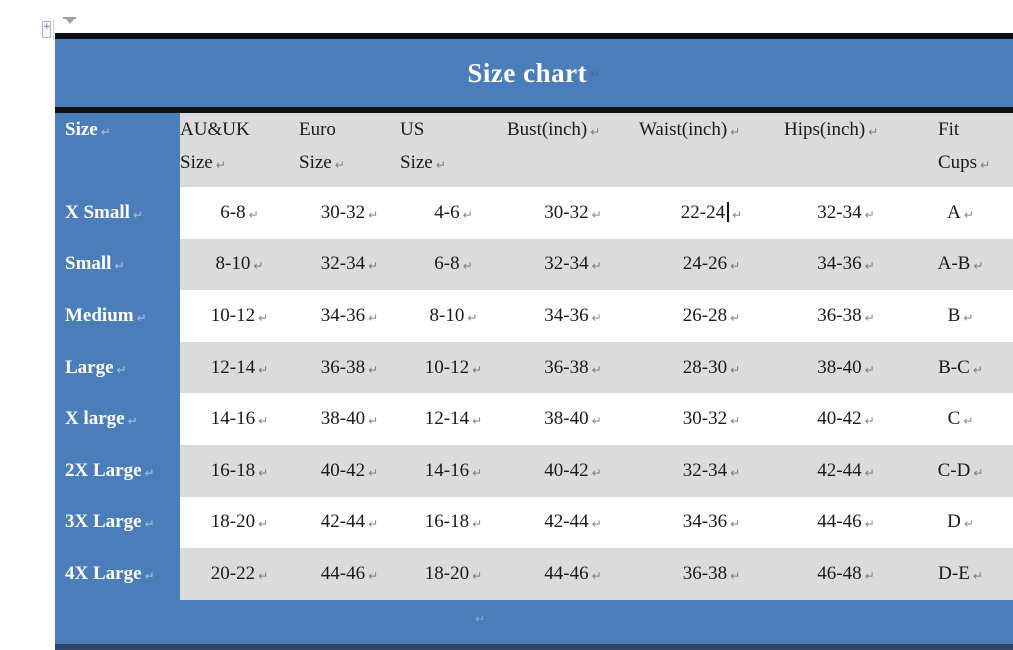 This screenshot has height=650, width=1013. I want to click on cell-au-uk-size: 16-18 ↵, so click(239, 470).